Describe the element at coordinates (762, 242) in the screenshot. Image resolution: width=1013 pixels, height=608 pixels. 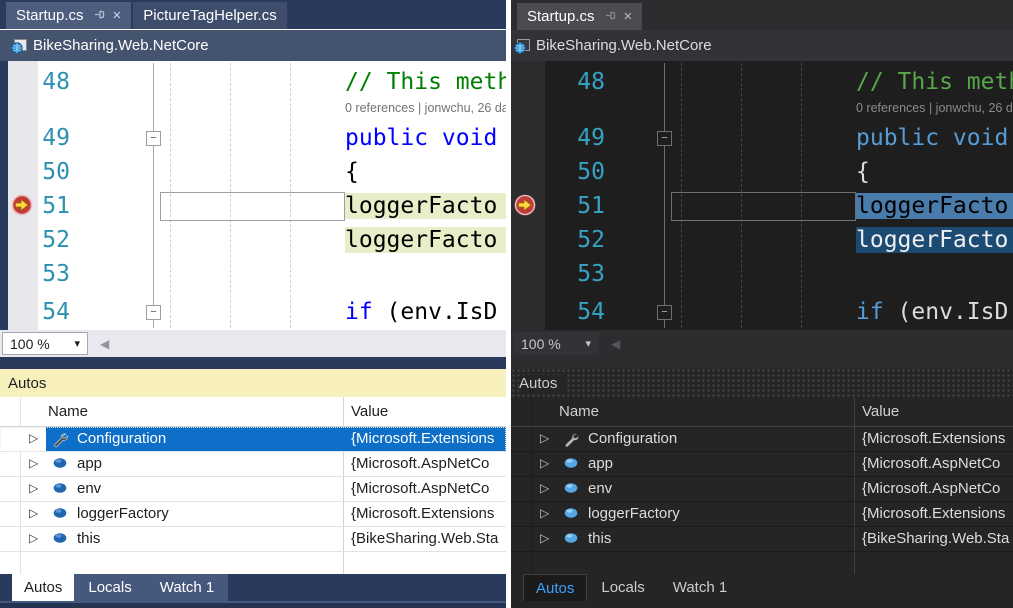
I see `code-line: 52 loggerFacto` at that location.